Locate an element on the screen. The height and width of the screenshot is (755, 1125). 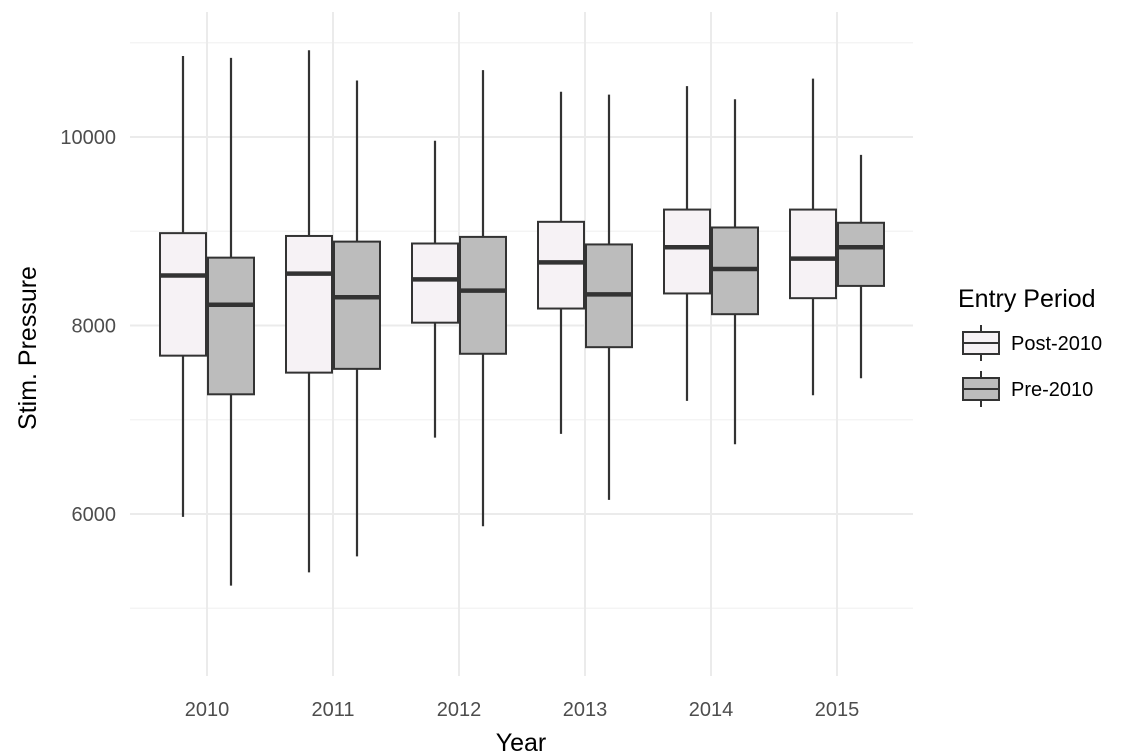
x-tick-label: 2010 is located at coordinates (207, 710).